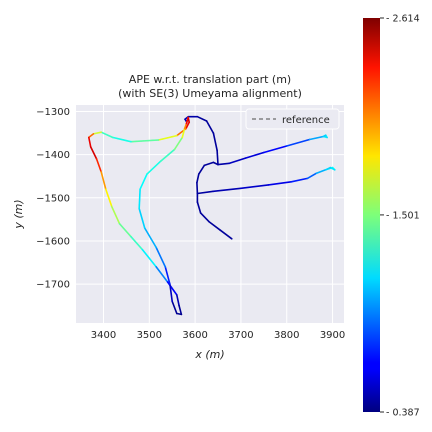  I want to click on colorbar-tick-label: - 2.614, so click(403, 19).